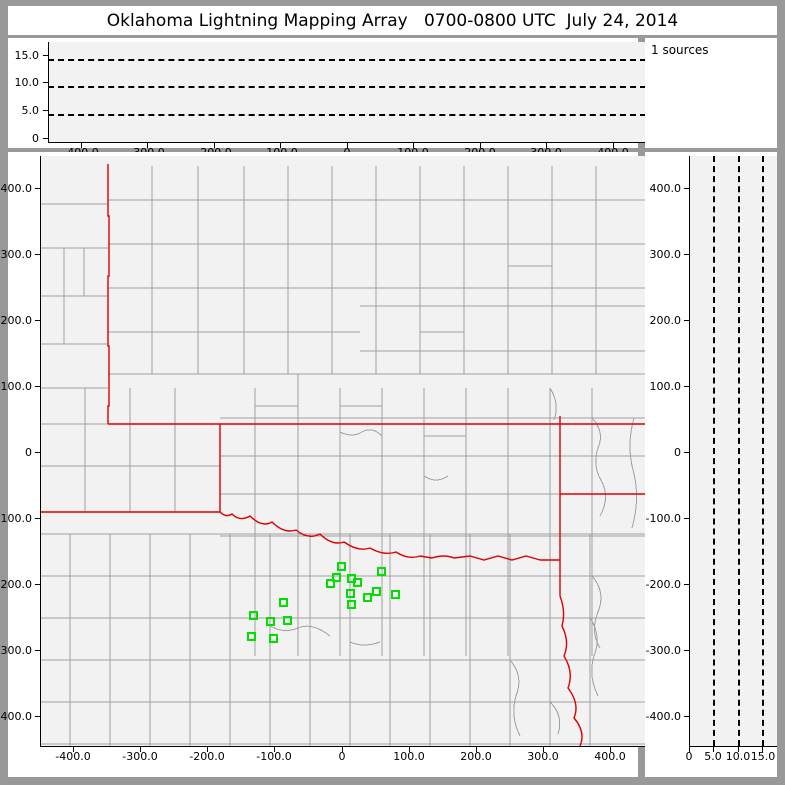 This screenshot has height=785, width=785. What do you see at coordinates (16, 716) in the screenshot?
I see `map-ytick-label--400: -400.0` at bounding box center [16, 716].